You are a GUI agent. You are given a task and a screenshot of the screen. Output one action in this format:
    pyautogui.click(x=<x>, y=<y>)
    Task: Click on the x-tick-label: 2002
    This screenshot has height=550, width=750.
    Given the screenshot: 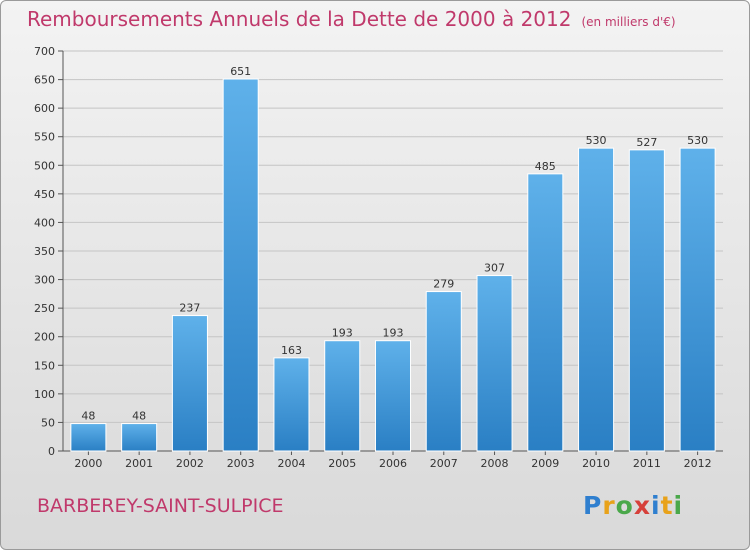 What is the action you would take?
    pyautogui.click(x=190, y=463)
    